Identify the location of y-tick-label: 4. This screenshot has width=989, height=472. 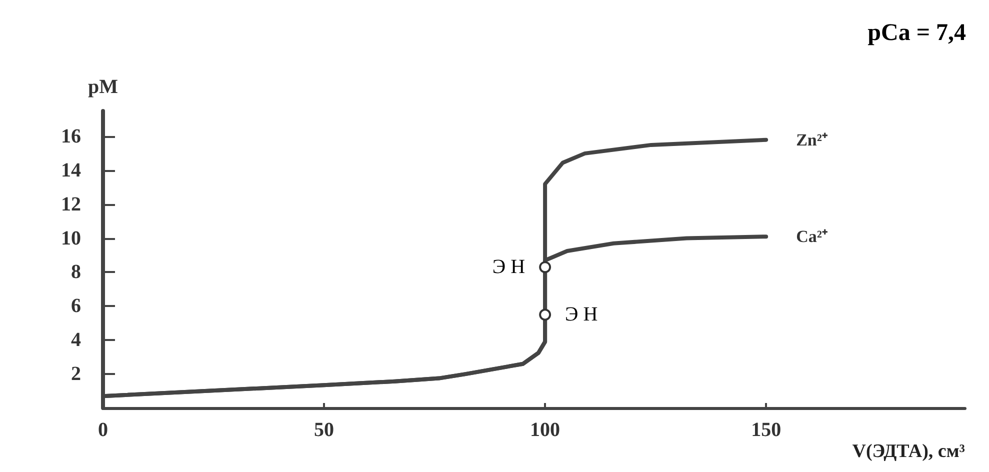
(76, 340).